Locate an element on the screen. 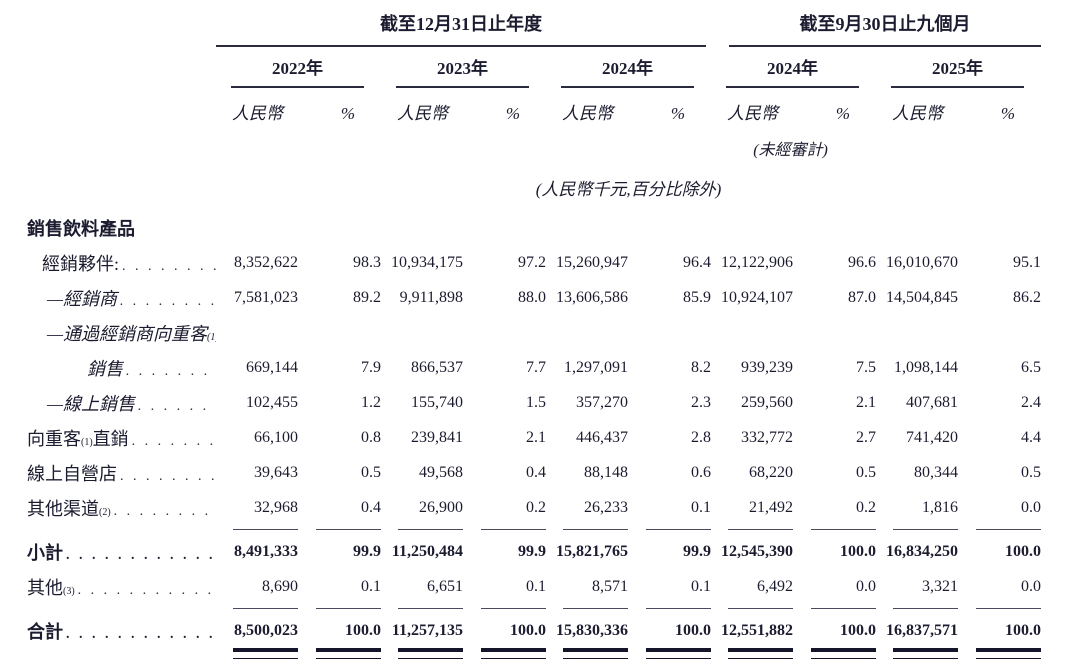 This screenshot has width=1080, height=659. cell-value: 85.9 is located at coordinates (697, 297).